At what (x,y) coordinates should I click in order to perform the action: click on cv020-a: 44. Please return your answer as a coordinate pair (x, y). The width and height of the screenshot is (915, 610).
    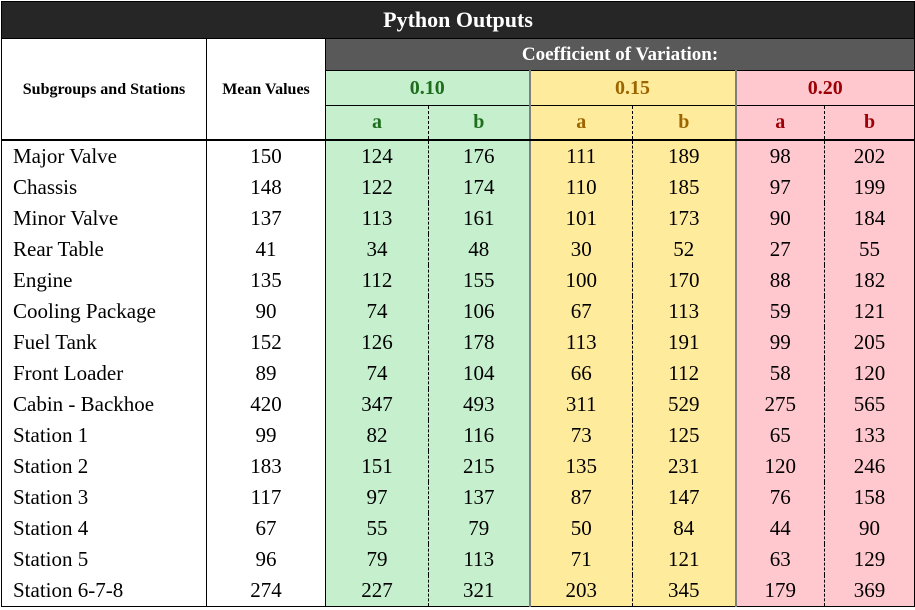
    Looking at the image, I should click on (779, 528).